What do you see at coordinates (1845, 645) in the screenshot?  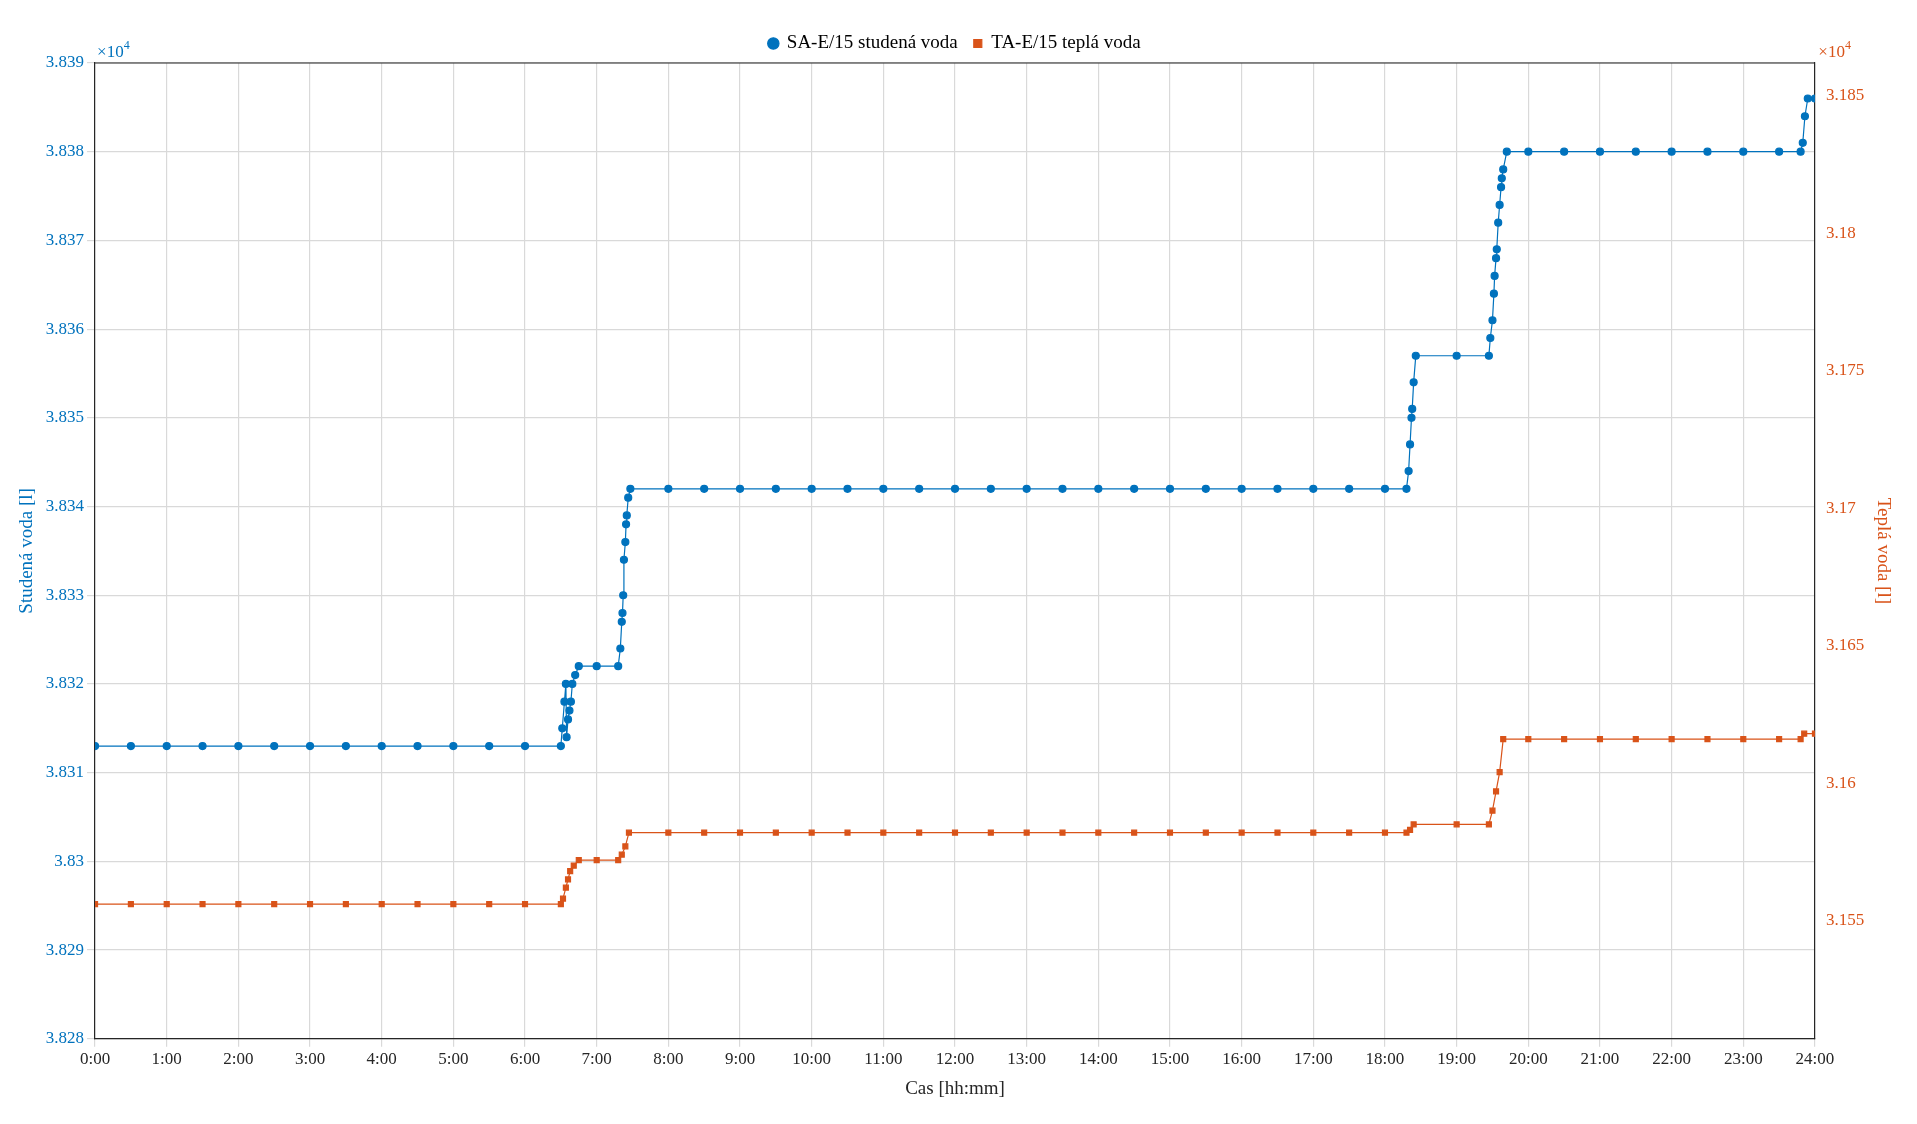 I see `y2-tick-label: 3.165` at bounding box center [1845, 645].